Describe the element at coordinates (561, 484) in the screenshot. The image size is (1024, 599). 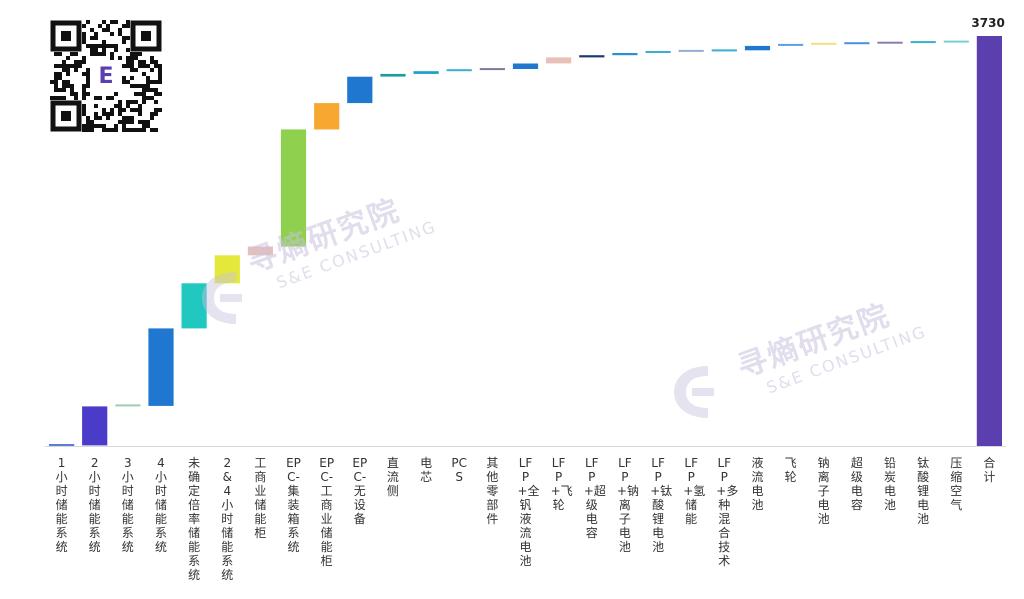
I see `category-label: LFP+飞轮` at that location.